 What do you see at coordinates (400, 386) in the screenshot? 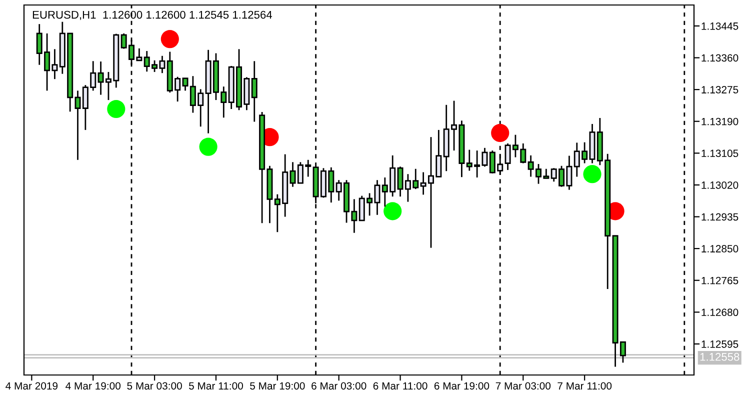
I see `x-tick-label: 6 Mar 11:00` at bounding box center [400, 386].